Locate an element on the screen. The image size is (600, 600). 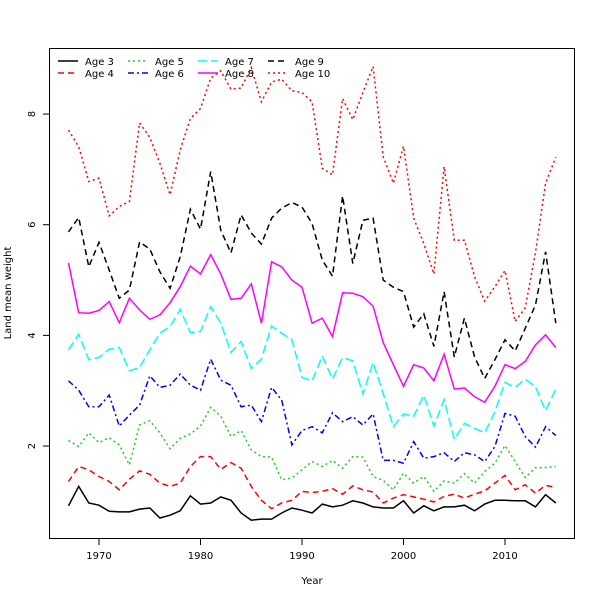
legend-label: Age 9 is located at coordinates (309, 62).